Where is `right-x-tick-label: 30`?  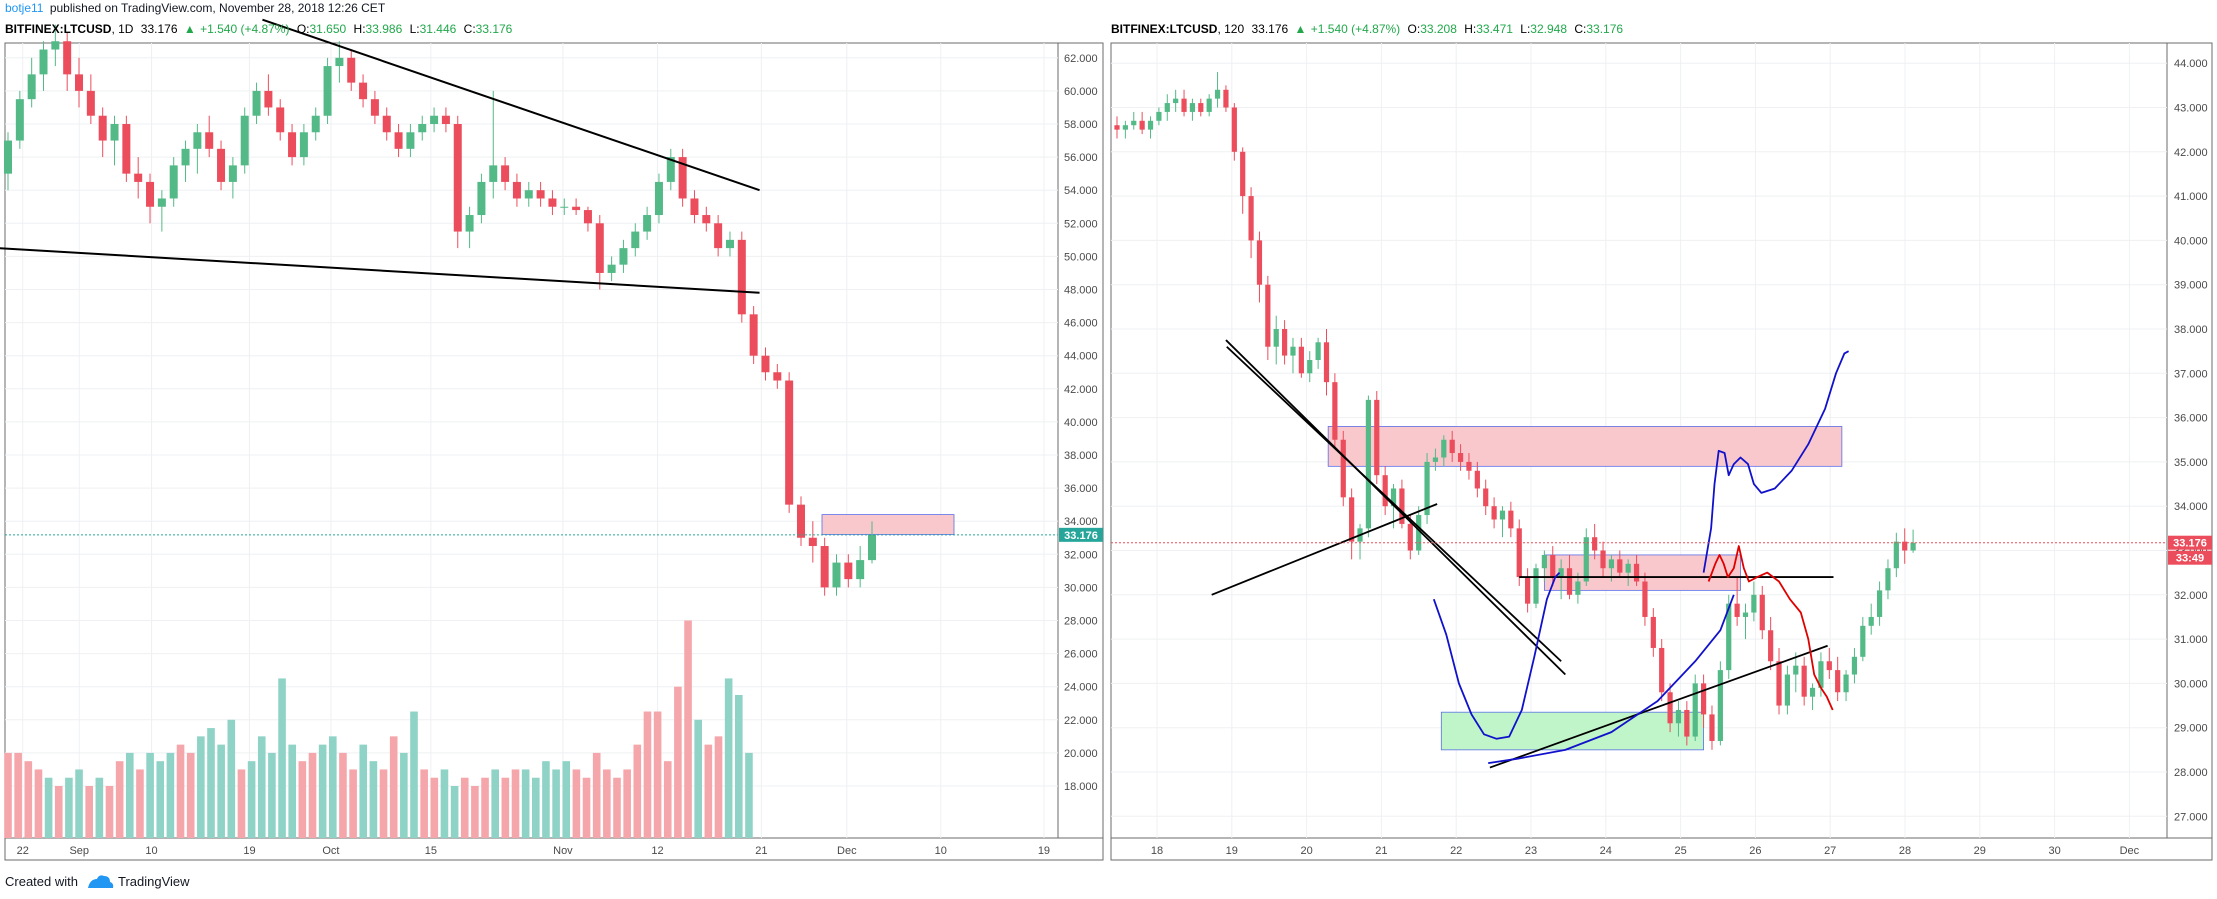
right-x-tick-label: 30 is located at coordinates (2054, 851).